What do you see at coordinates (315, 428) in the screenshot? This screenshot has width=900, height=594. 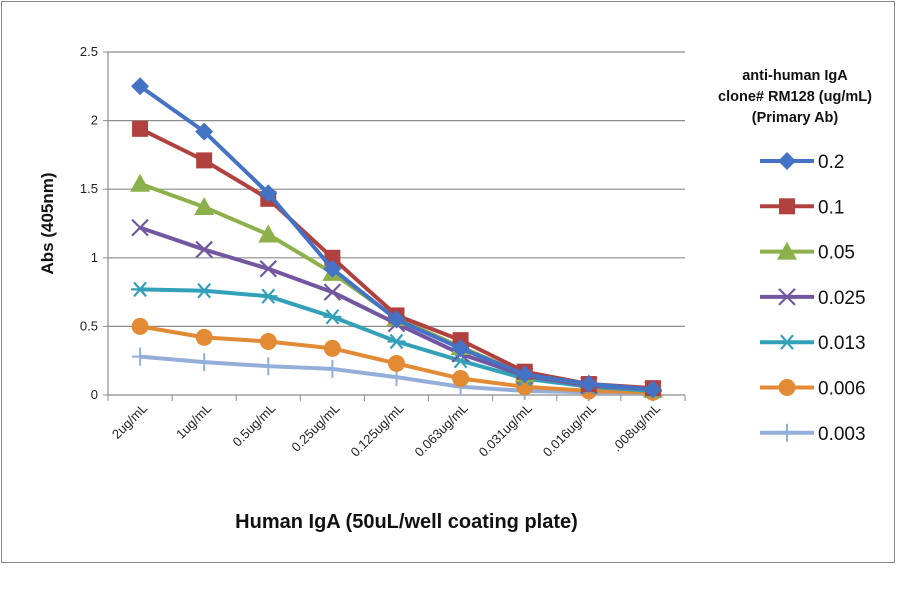 I see `x-tick-label: 0.25ug/mL` at bounding box center [315, 428].